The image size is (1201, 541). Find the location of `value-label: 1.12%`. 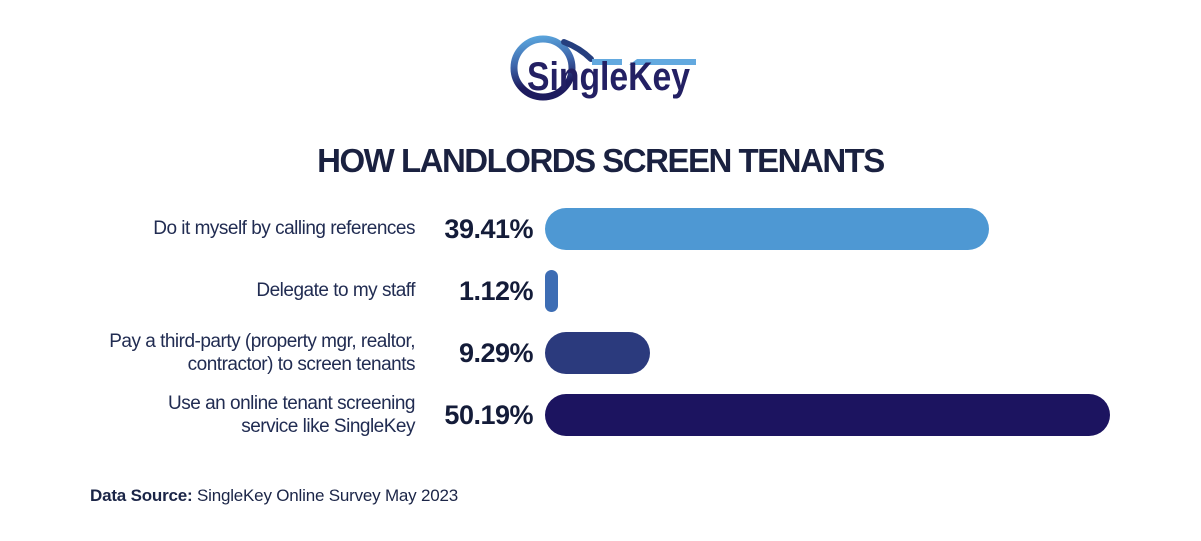

value-label: 1.12% is located at coordinates (496, 290).